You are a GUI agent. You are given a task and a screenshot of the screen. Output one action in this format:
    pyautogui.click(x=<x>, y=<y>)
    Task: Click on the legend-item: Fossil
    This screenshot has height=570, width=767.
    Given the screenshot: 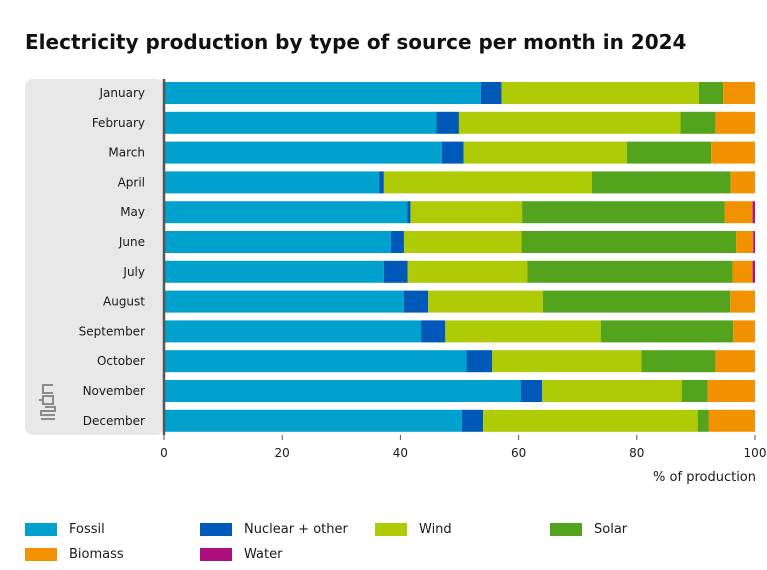 What is the action you would take?
    pyautogui.click(x=65, y=529)
    